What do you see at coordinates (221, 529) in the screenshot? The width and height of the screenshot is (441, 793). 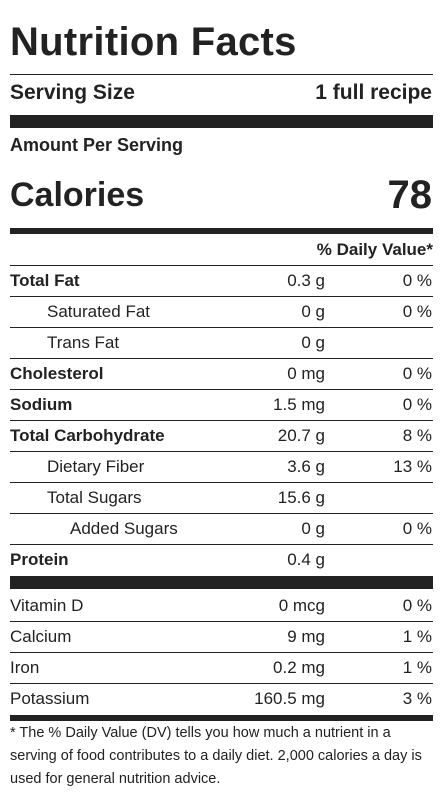 I see `nutrient-row-added-sugars: Added Sugars 0 g 0 %` at bounding box center [221, 529].